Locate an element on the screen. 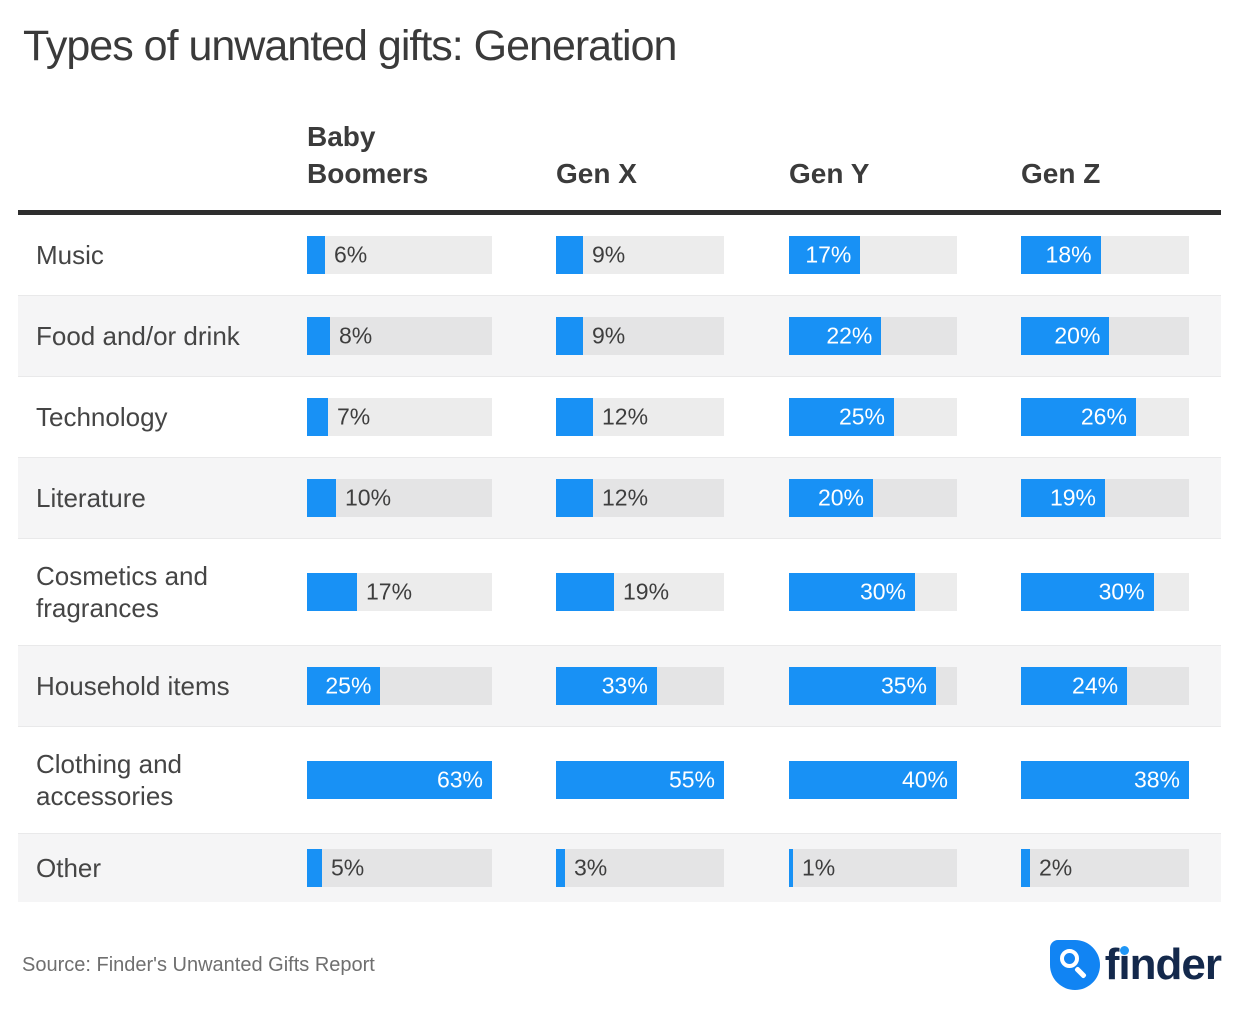  bar-value-label: 5% is located at coordinates (348, 867).